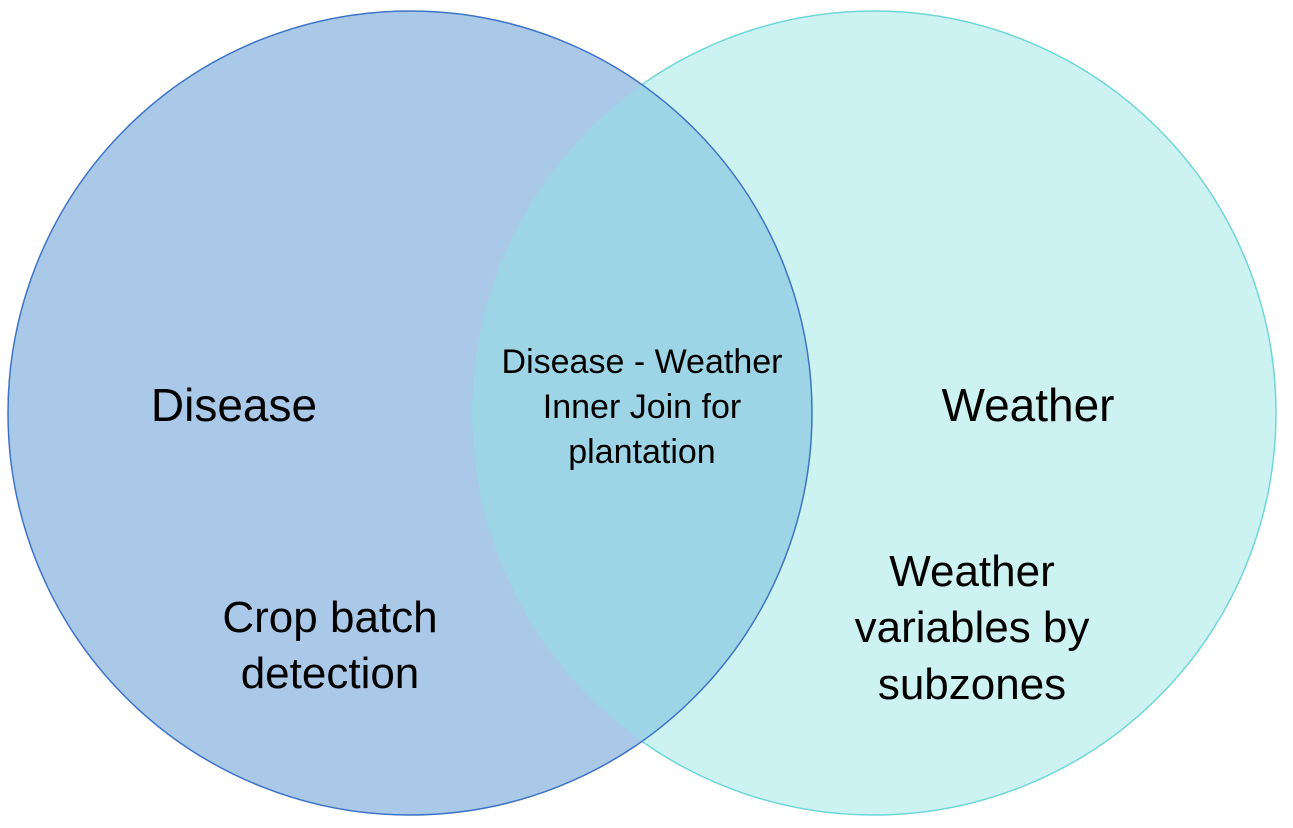  What do you see at coordinates (234, 405) in the screenshot?
I see `disease-set-title: Disease` at bounding box center [234, 405].